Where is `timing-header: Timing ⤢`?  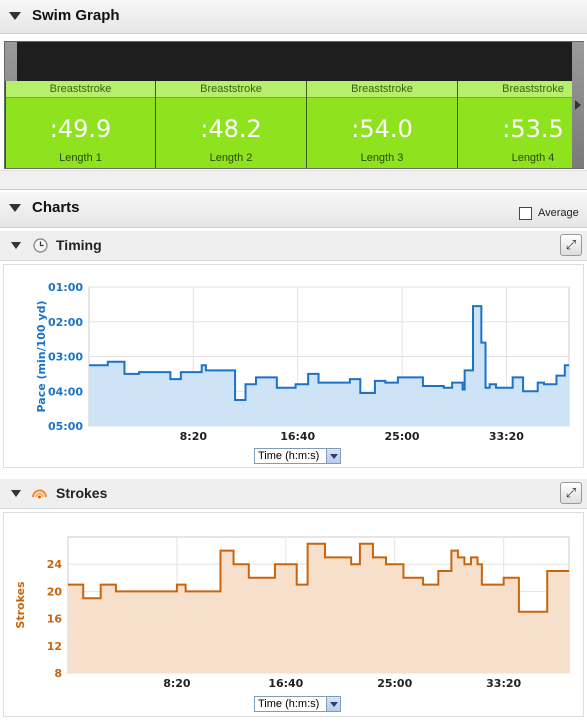 timing-header: Timing ⤢ is located at coordinates (293, 246).